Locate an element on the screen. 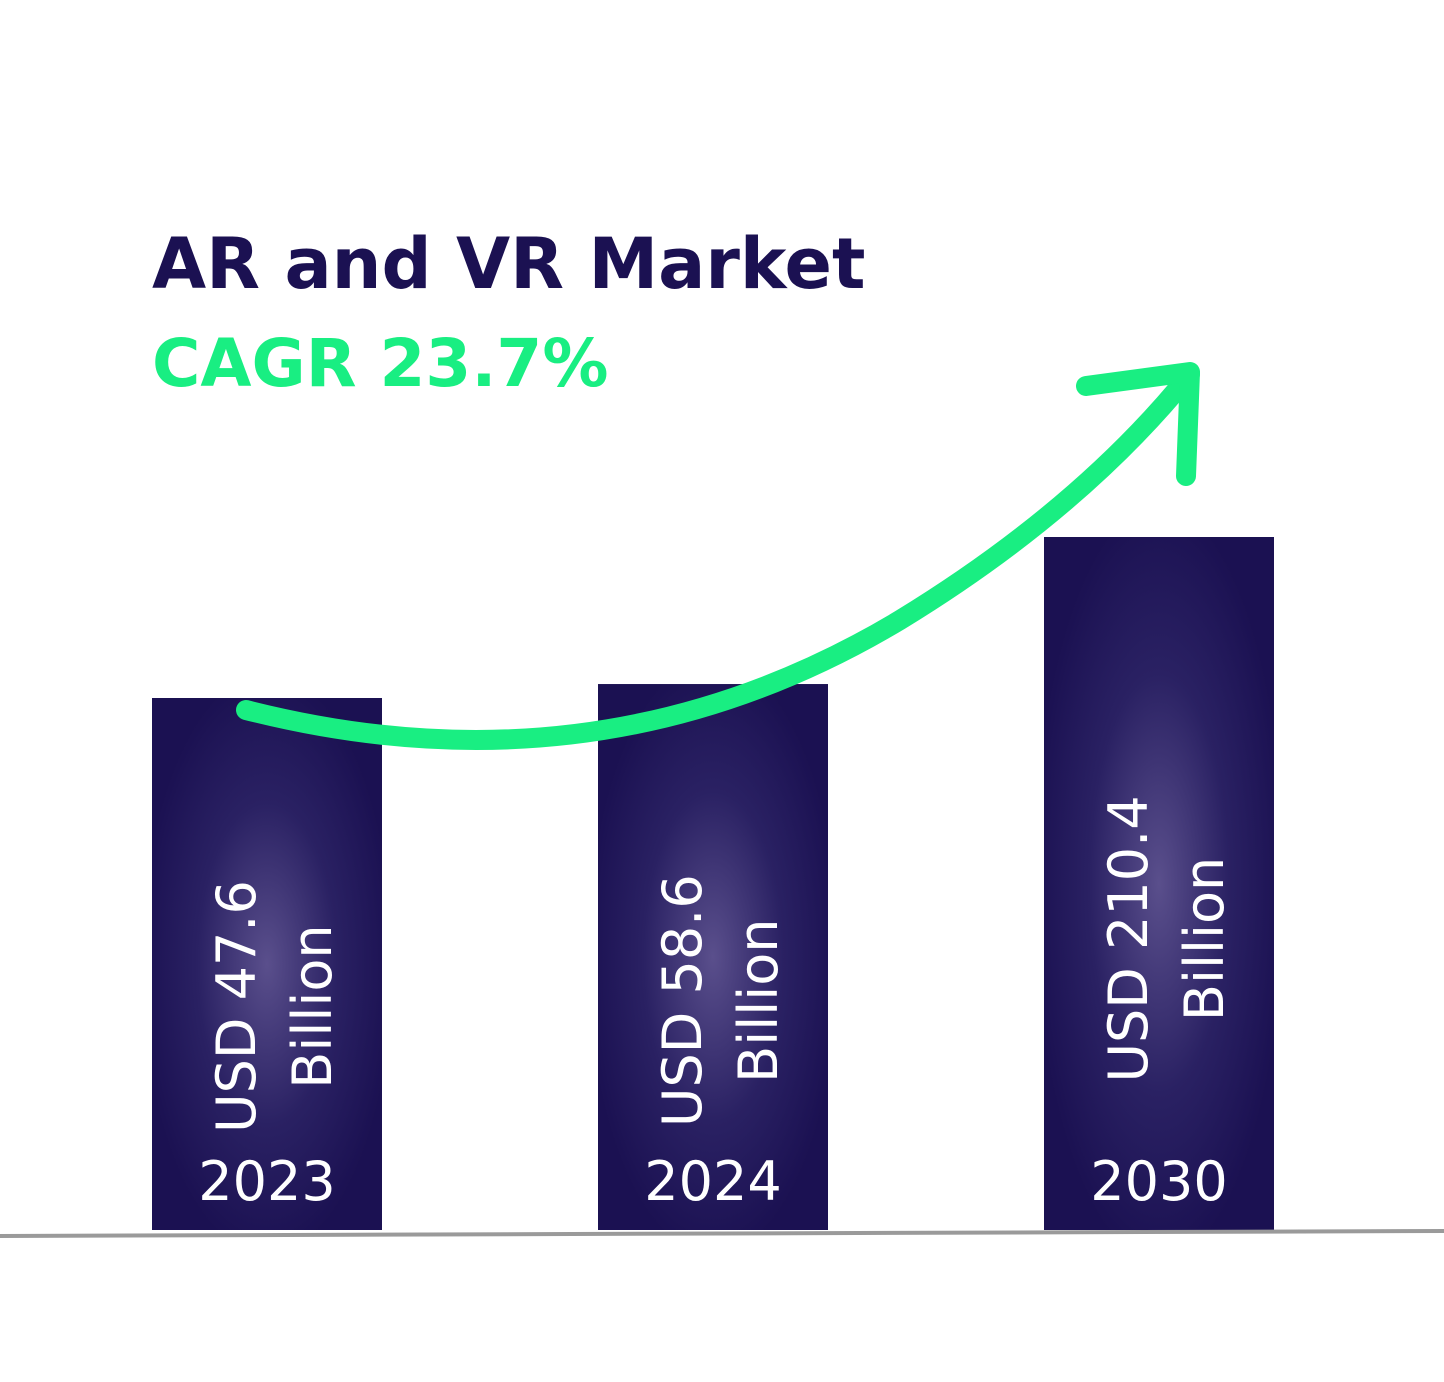  year-label-2024: 2024 is located at coordinates (712, 1181).